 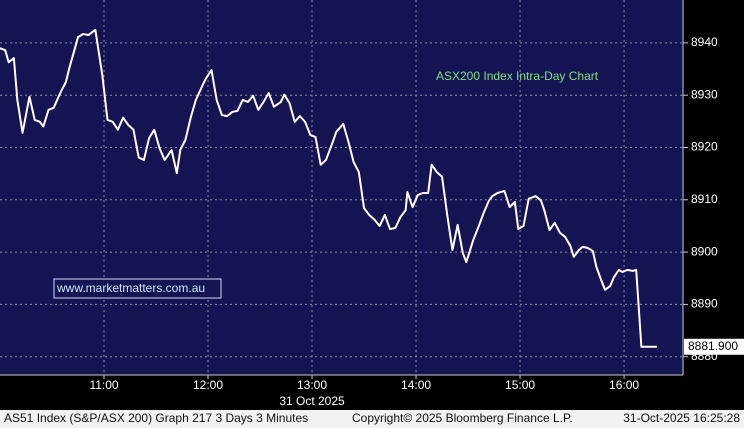 What do you see at coordinates (130, 288) in the screenshot?
I see `watermark: www.marketmatters.com.au` at bounding box center [130, 288].